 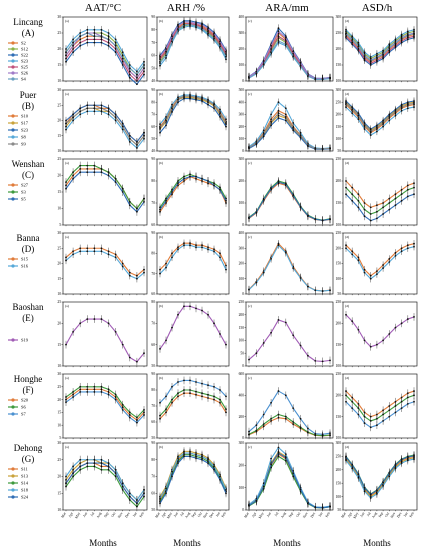 What do you see at coordinates (63, 515) in the screenshot?
I see `x-tick-label: Mar` at bounding box center [63, 515].